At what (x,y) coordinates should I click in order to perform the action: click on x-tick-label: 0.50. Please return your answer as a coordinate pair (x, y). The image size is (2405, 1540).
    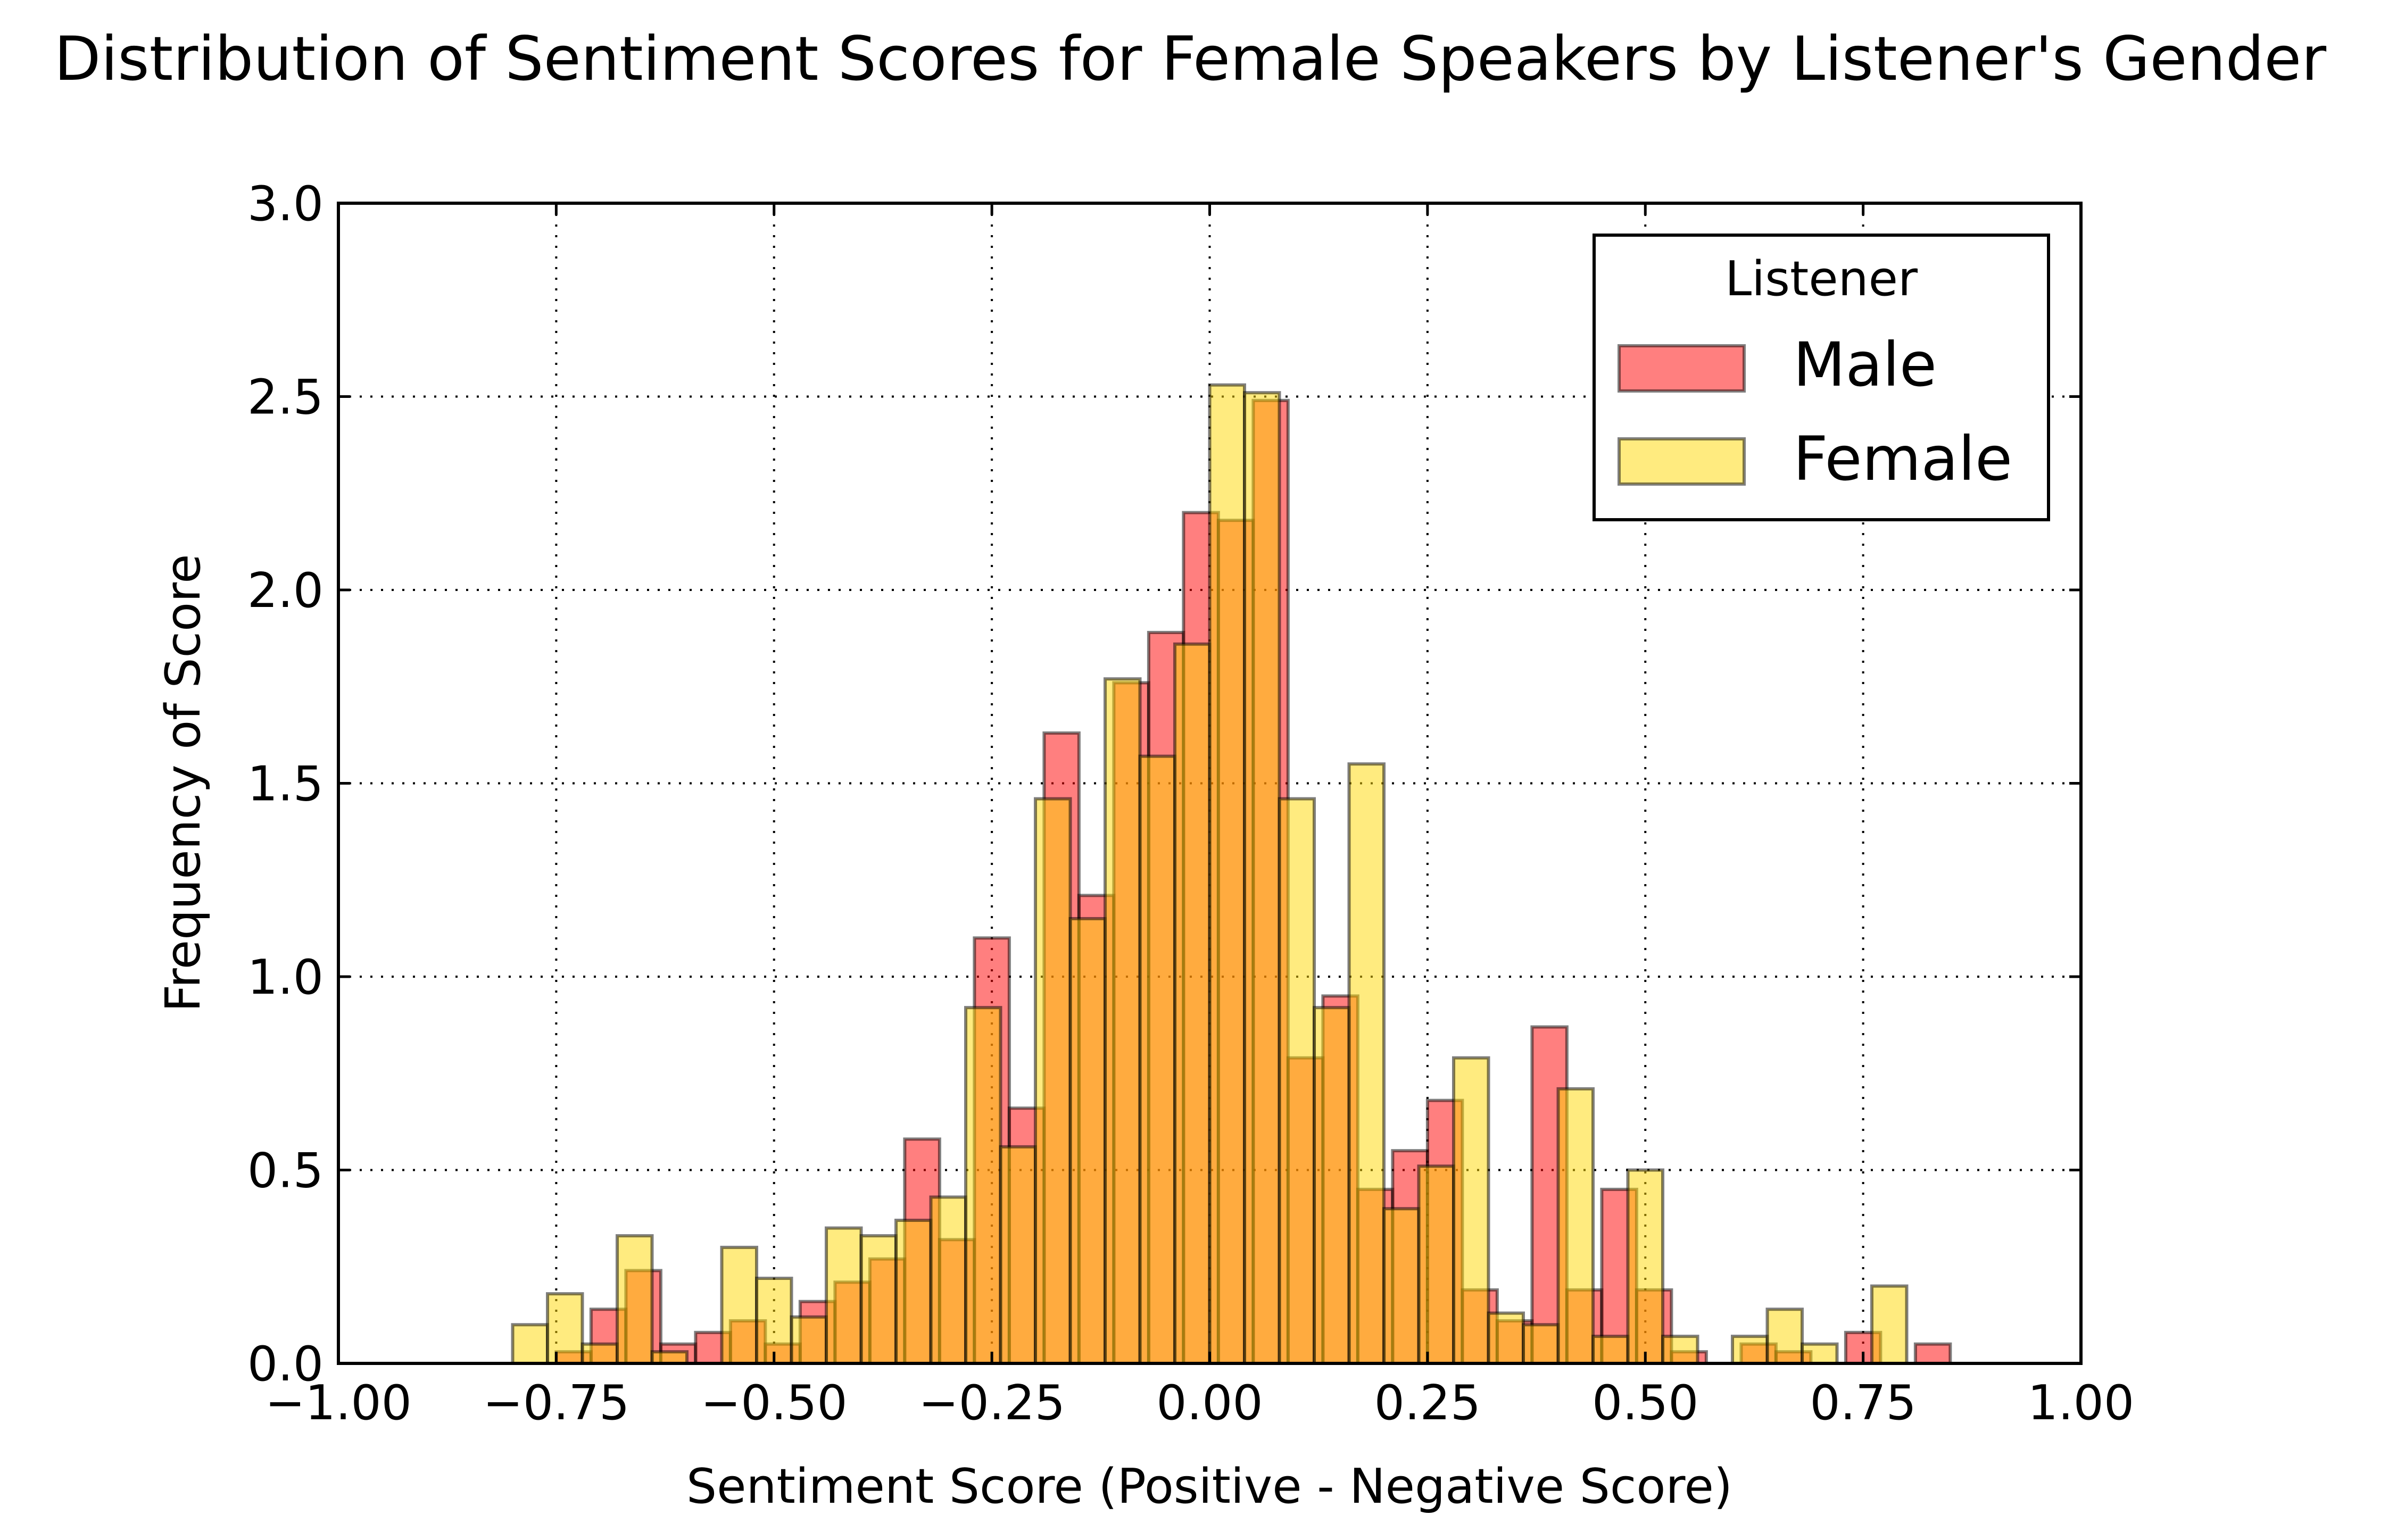
    Looking at the image, I should click on (1645, 1403).